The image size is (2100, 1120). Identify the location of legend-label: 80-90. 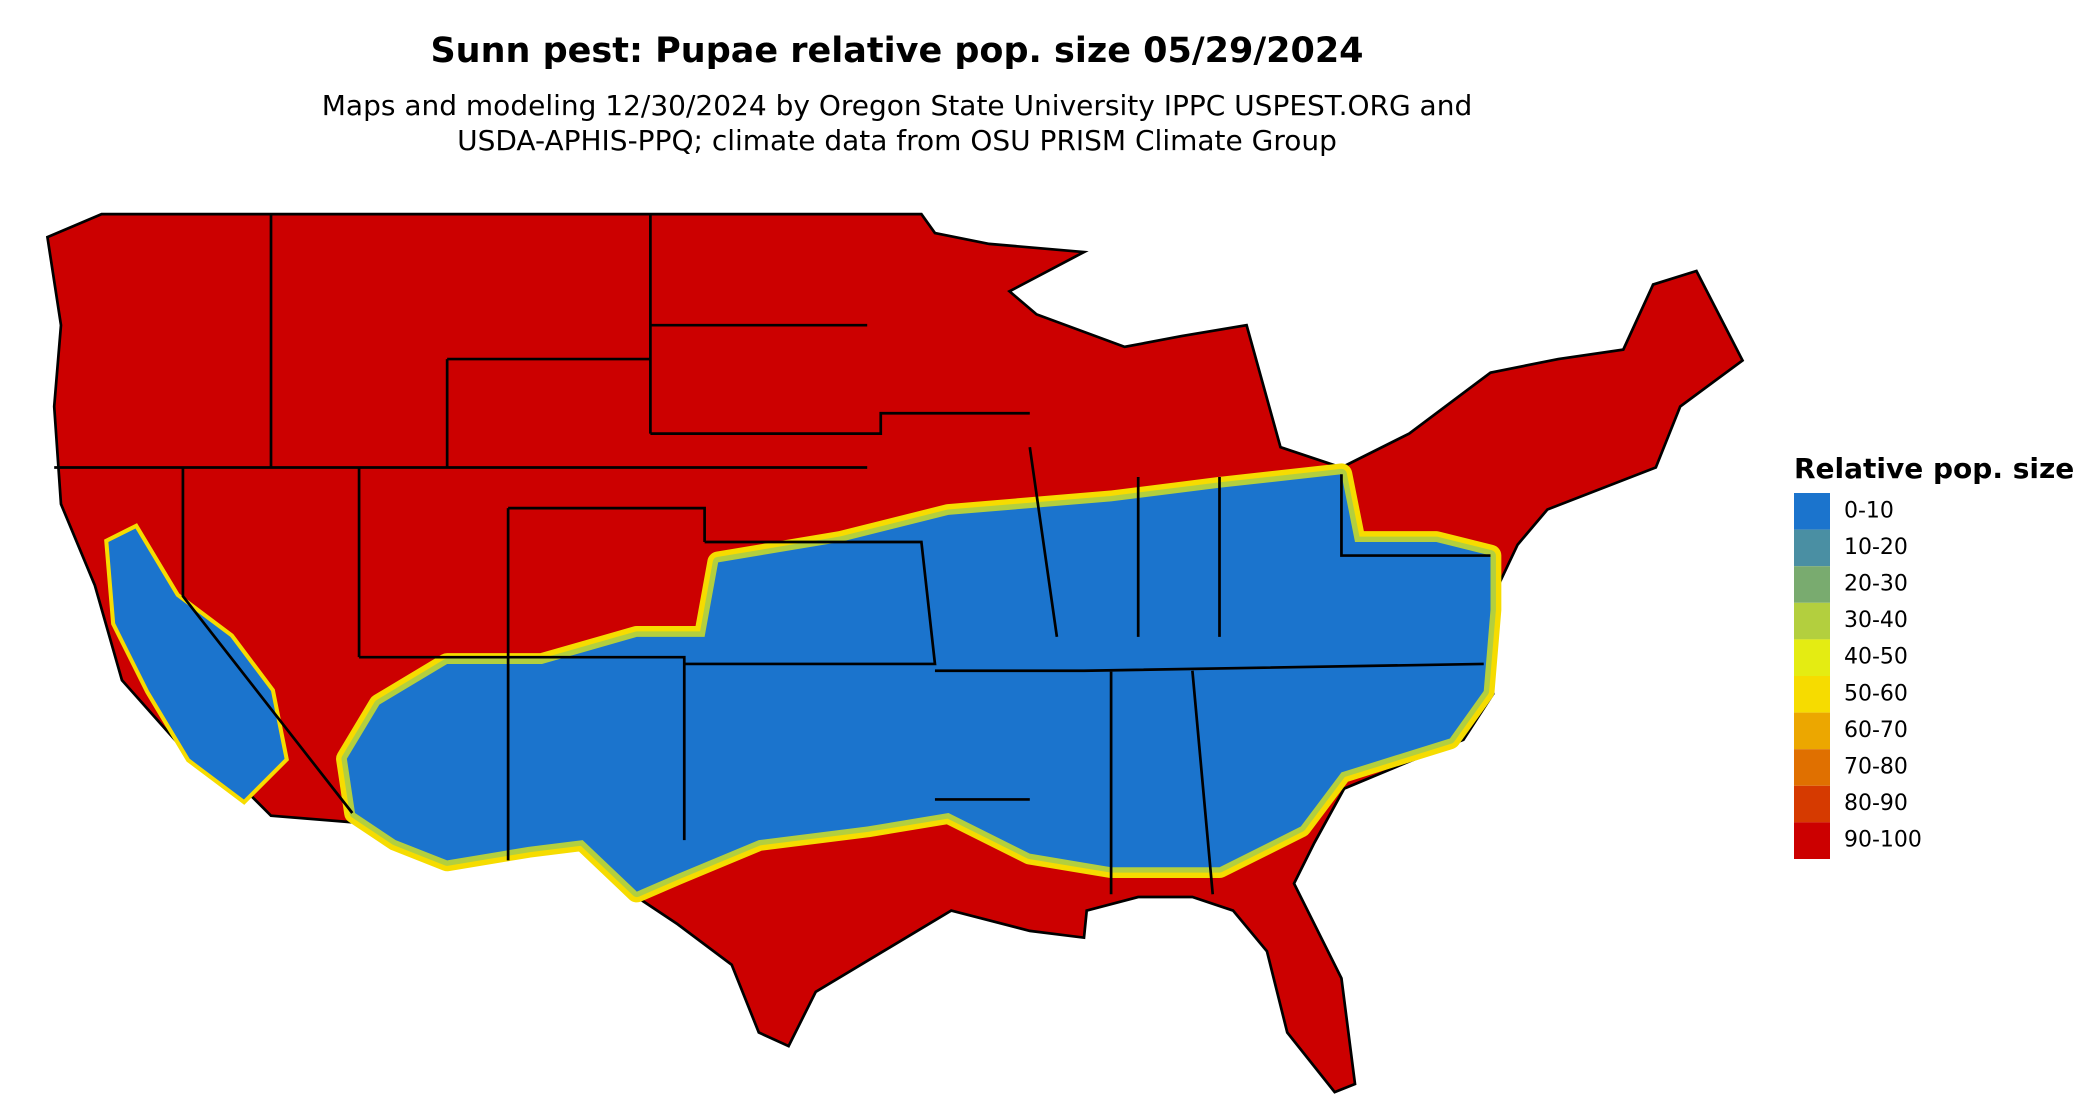
(1876, 803).